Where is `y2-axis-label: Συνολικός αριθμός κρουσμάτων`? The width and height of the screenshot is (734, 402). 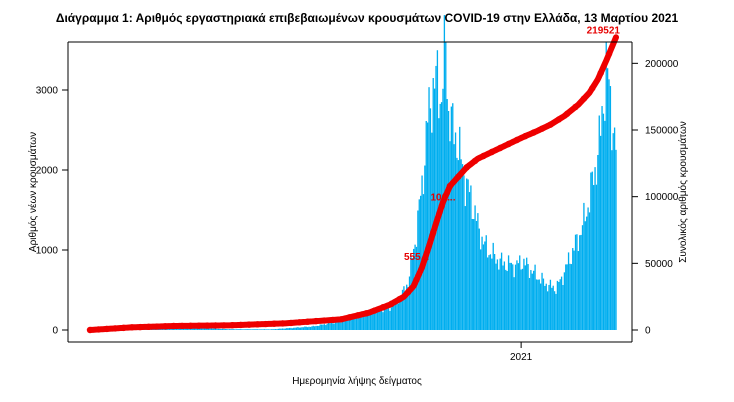 y2-axis-label: Συνολικός αριθμός κρουσμάτων is located at coordinates (683, 192).